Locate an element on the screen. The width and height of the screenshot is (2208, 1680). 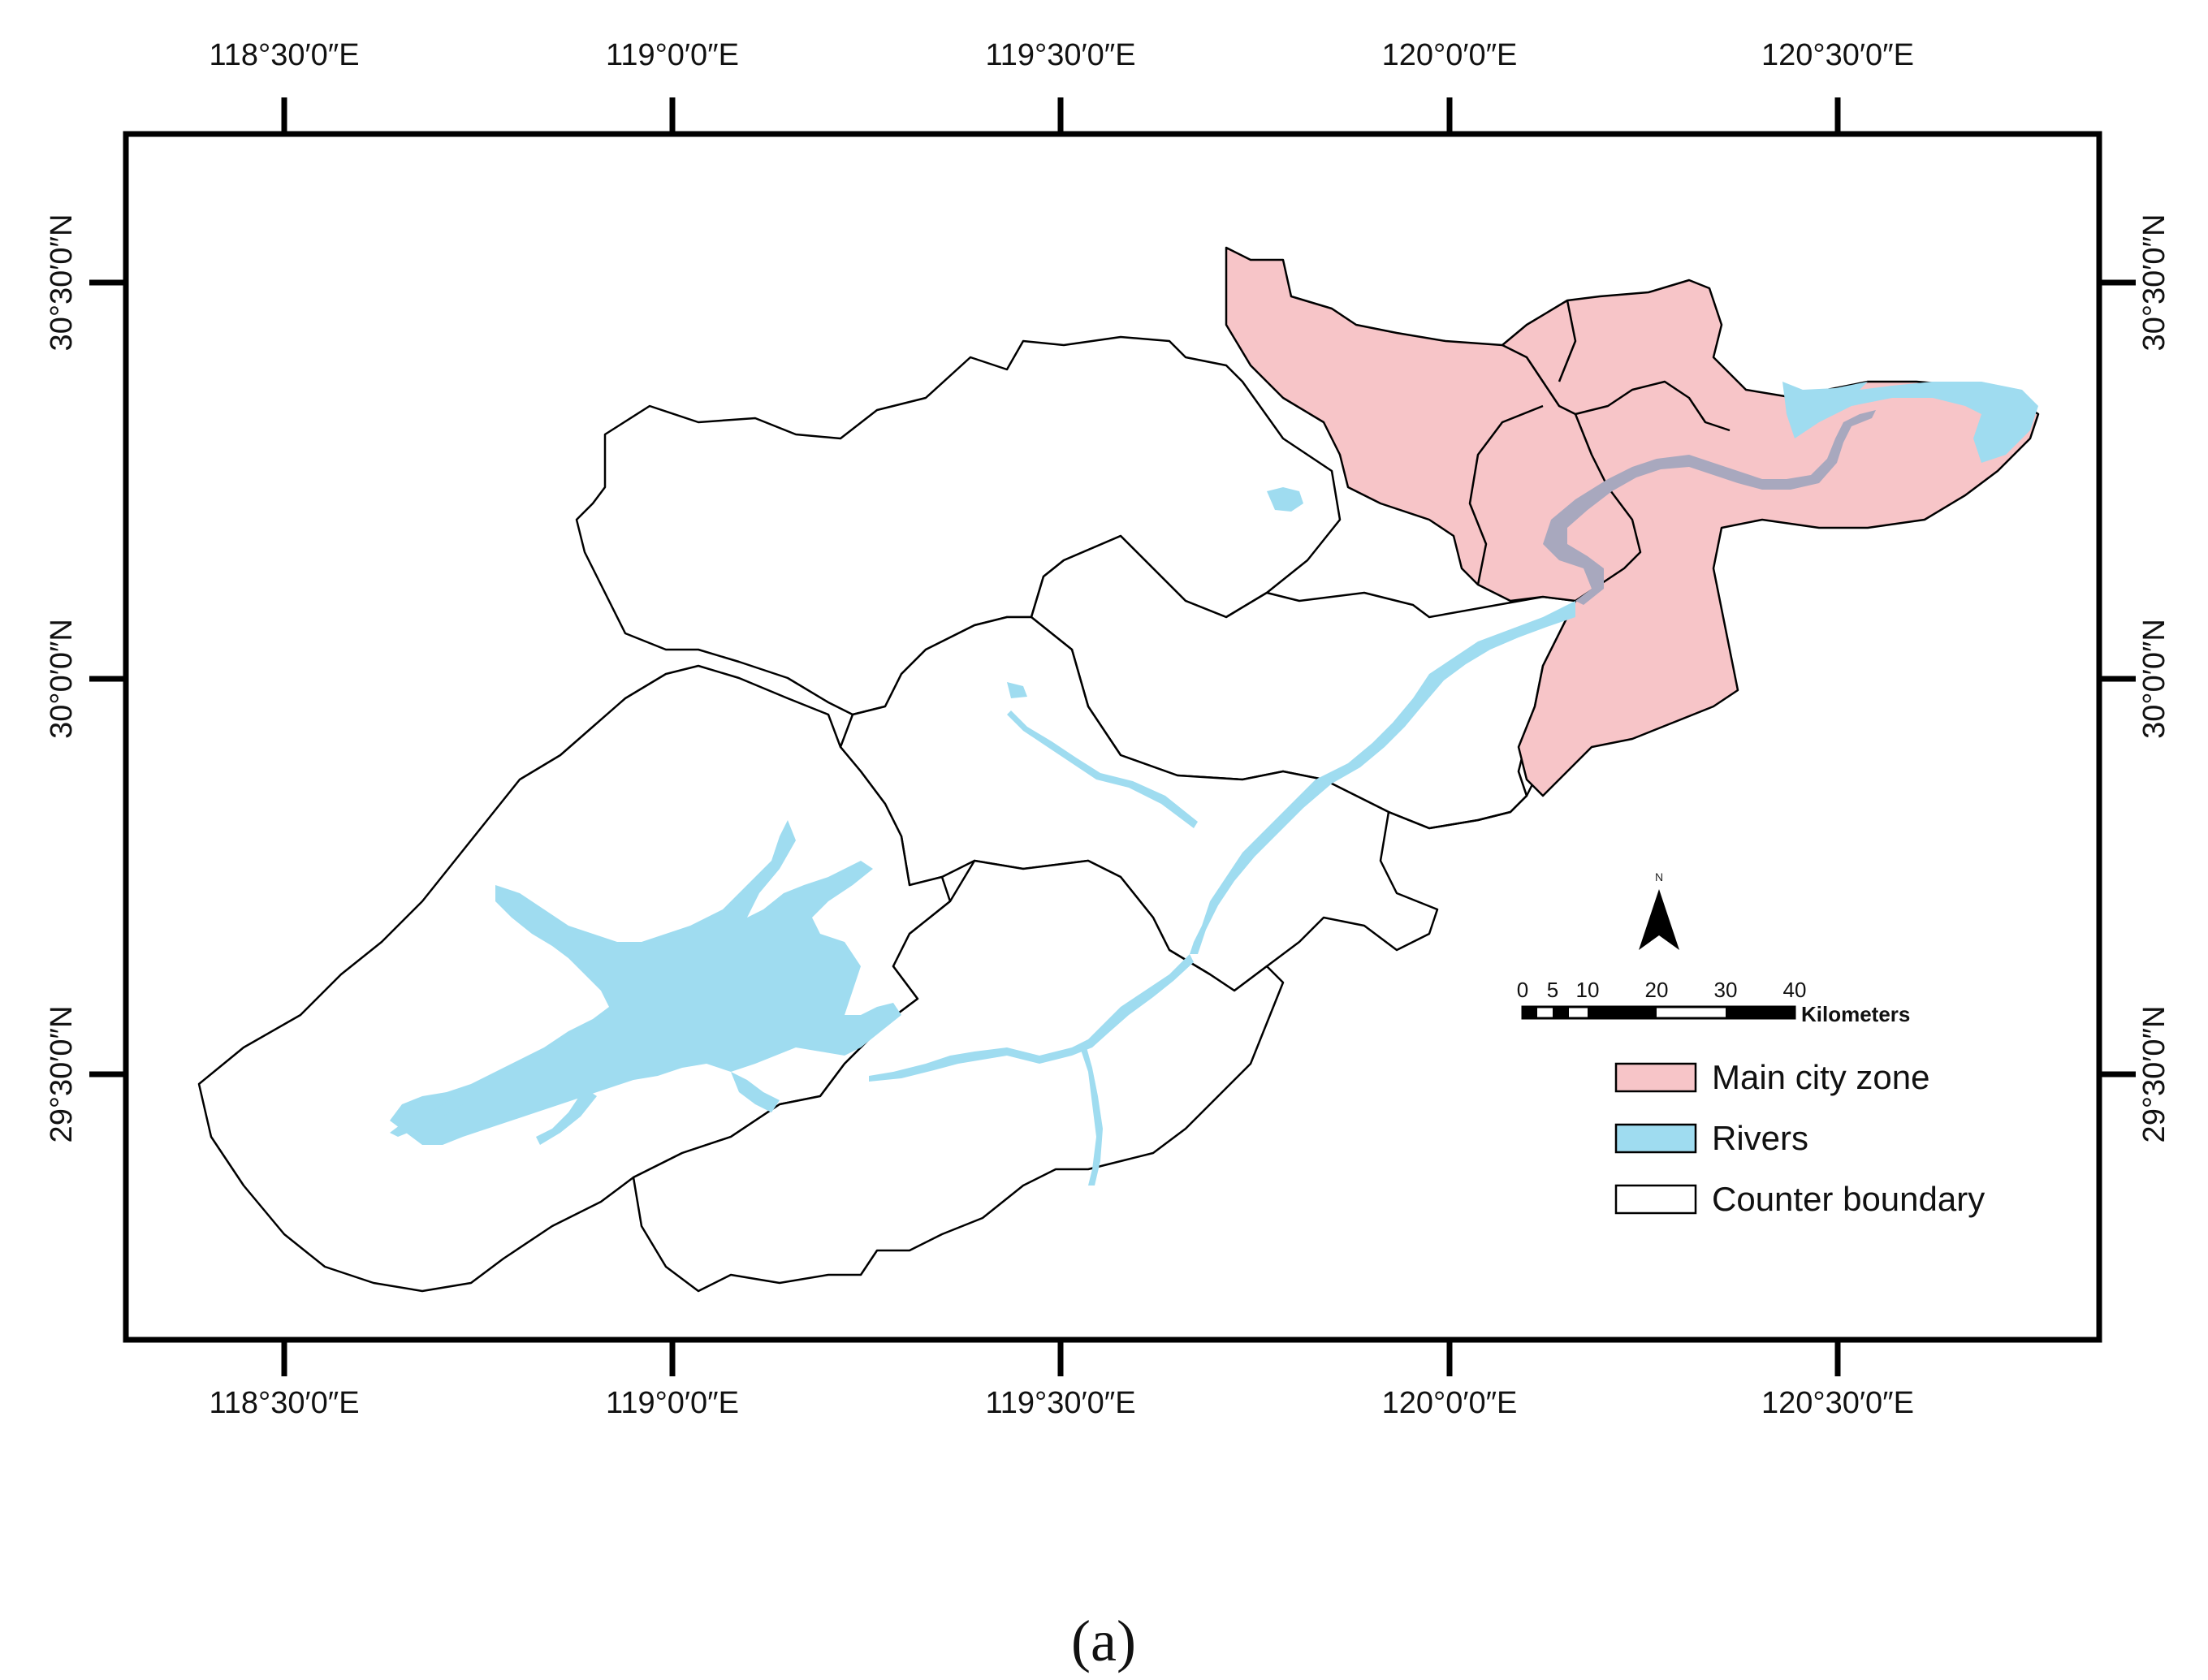
figure-caption: (a) is located at coordinates (1103, 1641).